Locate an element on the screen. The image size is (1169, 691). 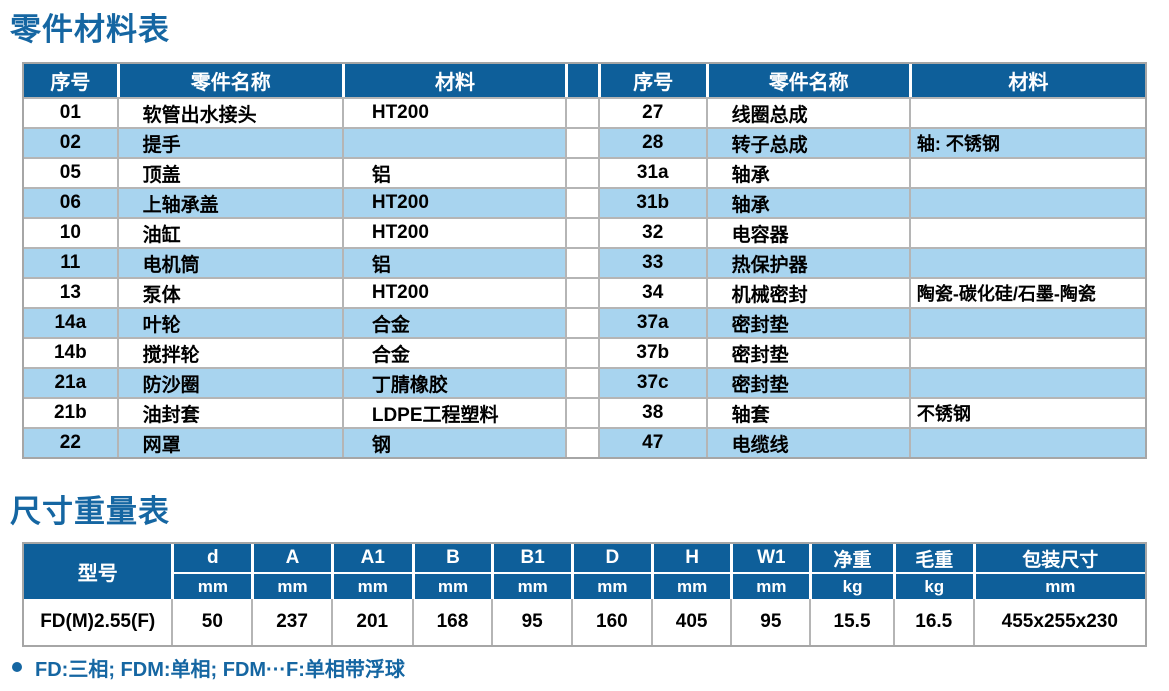
dimension-table-title: 尺寸重量表 is located at coordinates (90, 511).